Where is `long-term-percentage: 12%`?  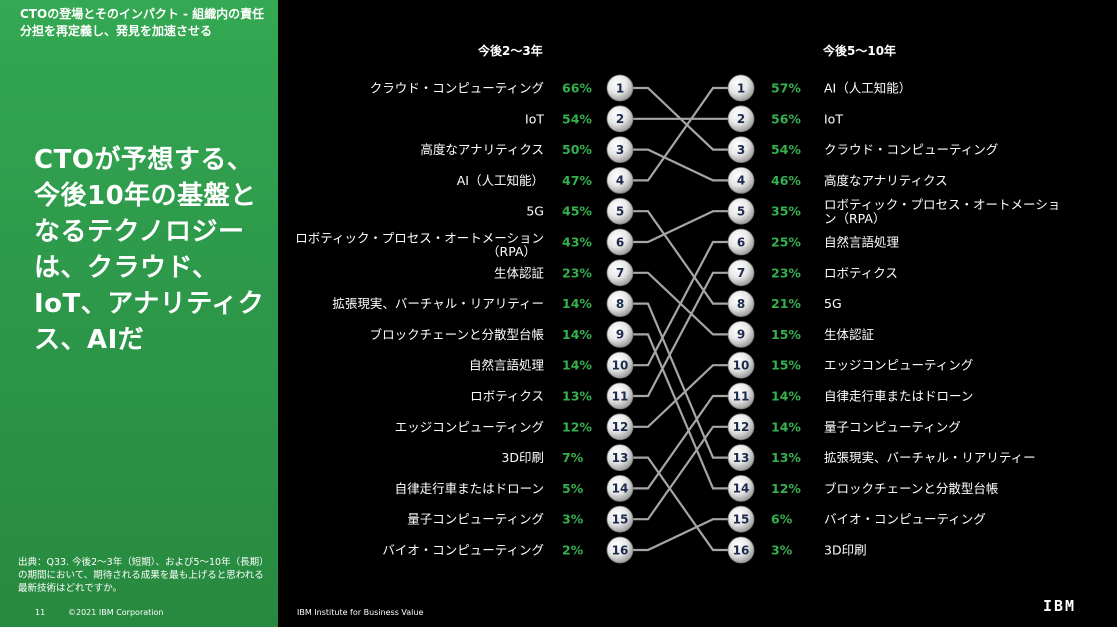 long-term-percentage: 12% is located at coordinates (786, 488).